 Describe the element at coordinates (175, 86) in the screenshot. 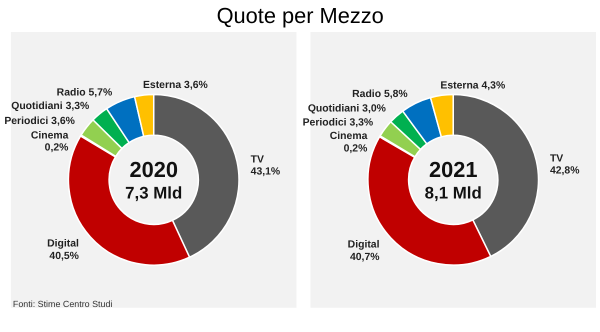

I see `slice-label: Esterna 3,6%` at that location.